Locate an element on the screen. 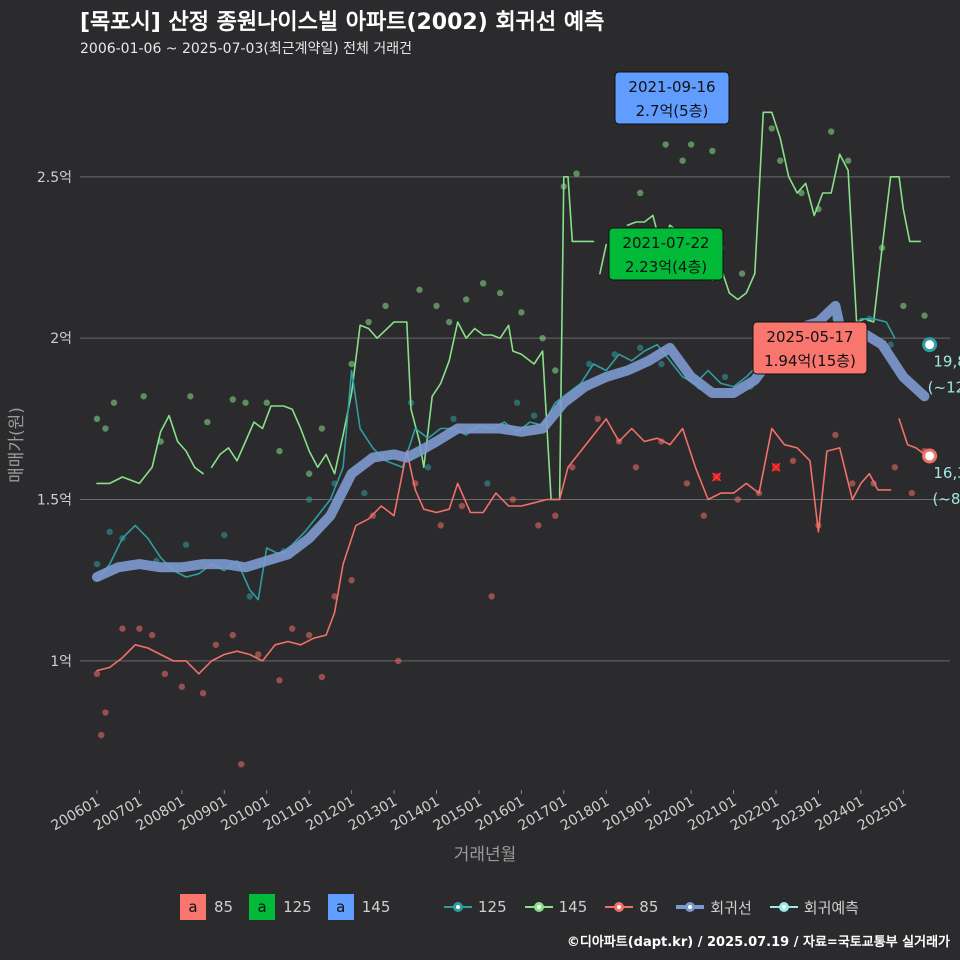  annotation-date: 2025-05-17 is located at coordinates (809, 337).